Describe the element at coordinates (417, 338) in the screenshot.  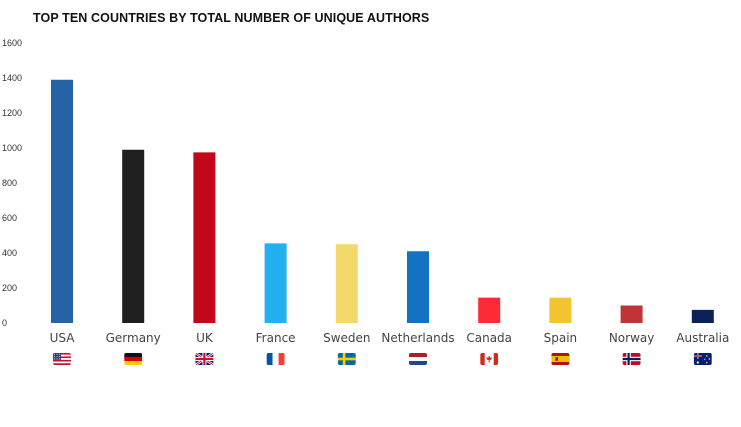
I see `x-tick-label: Netherlands` at that location.